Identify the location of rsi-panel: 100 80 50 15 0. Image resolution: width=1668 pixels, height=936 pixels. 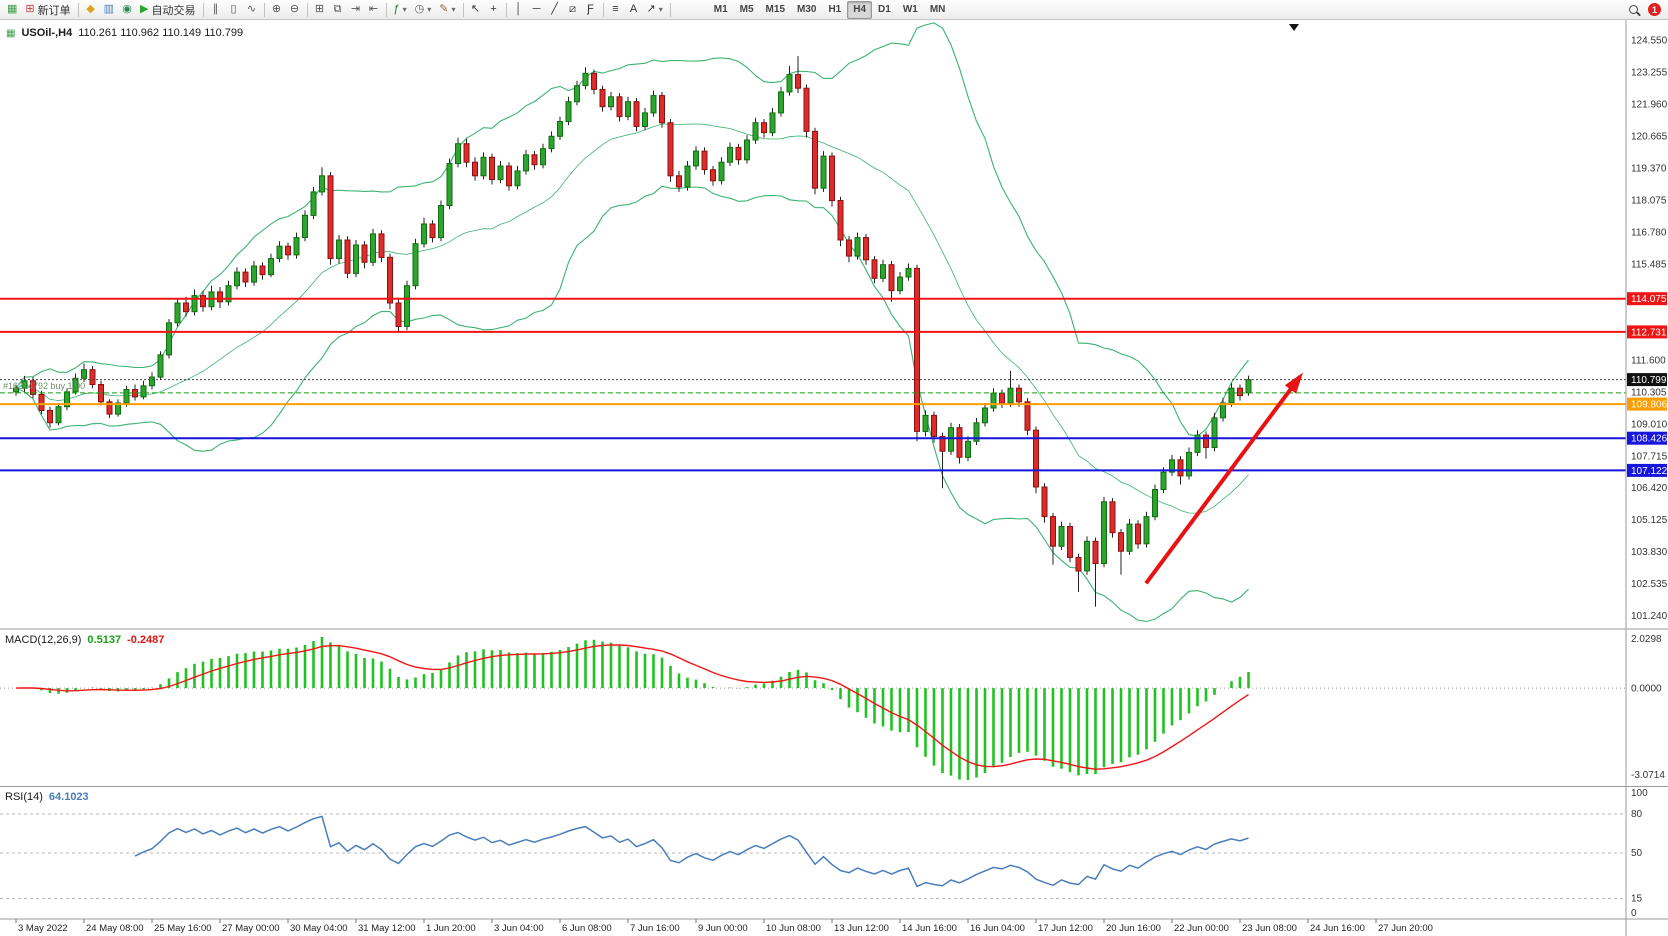
(824, 853).